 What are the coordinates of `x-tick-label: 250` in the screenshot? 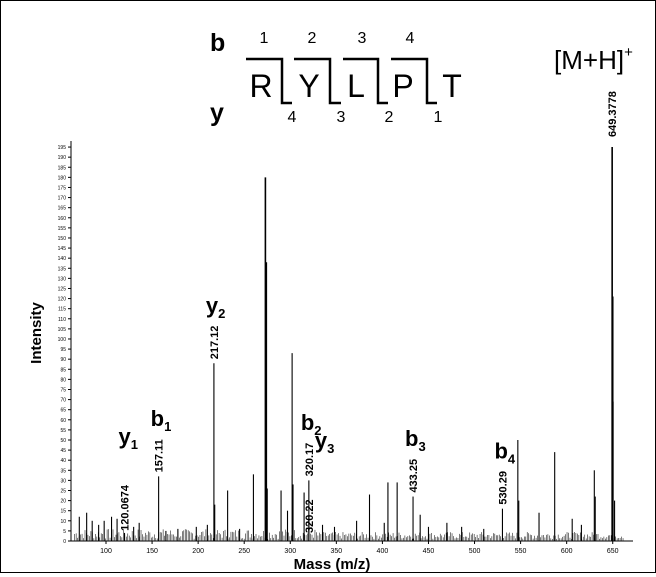 It's located at (244, 551).